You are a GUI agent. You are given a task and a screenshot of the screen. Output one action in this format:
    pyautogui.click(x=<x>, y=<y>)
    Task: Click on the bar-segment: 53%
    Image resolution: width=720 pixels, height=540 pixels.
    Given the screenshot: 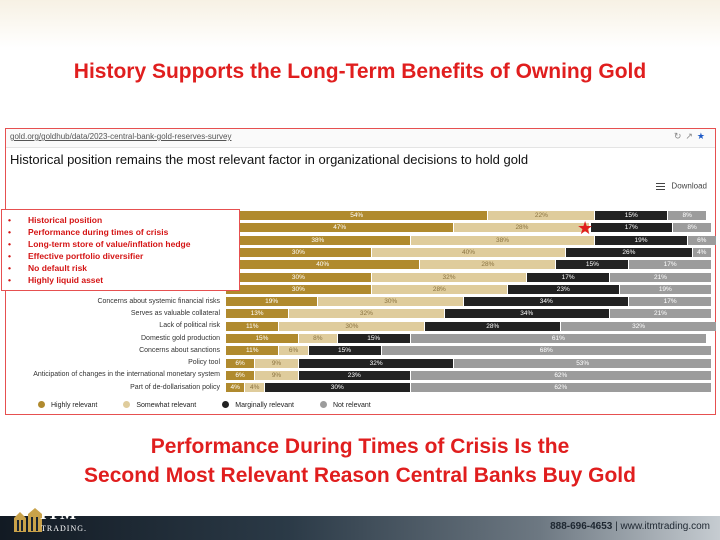 What is the action you would take?
    pyautogui.click(x=582, y=363)
    